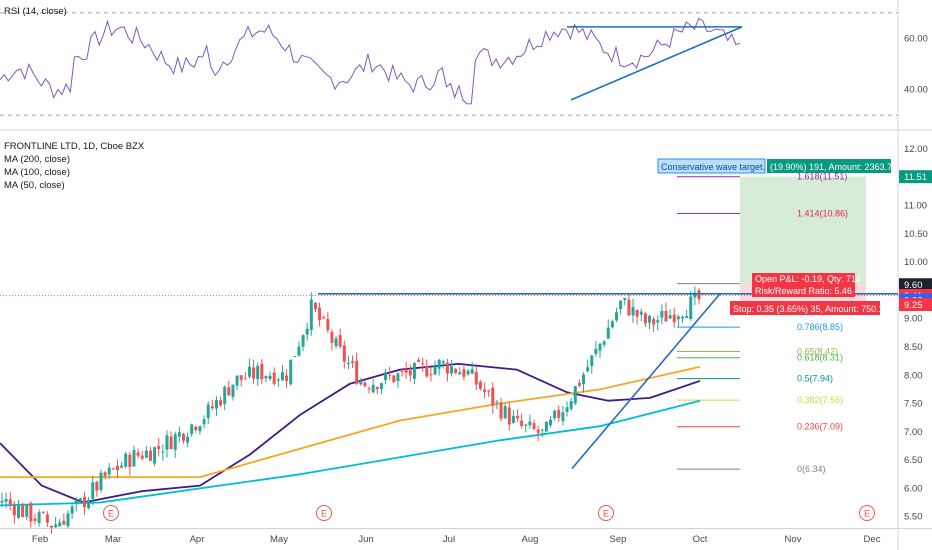  I want to click on earnings-marker-label: E, so click(606, 514).